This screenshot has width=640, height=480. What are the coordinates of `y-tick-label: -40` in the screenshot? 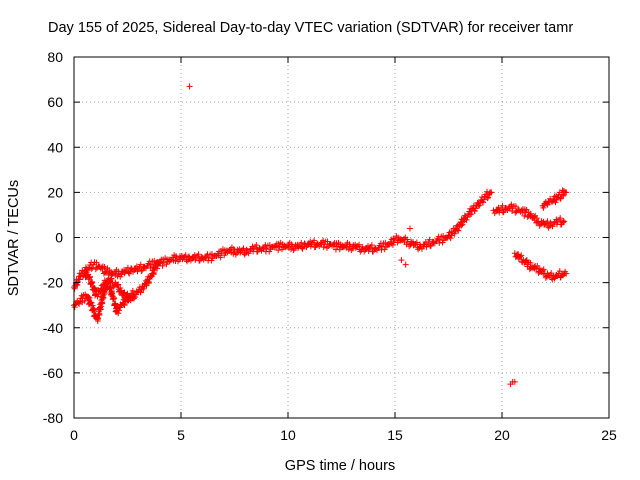 It's located at (53, 328).